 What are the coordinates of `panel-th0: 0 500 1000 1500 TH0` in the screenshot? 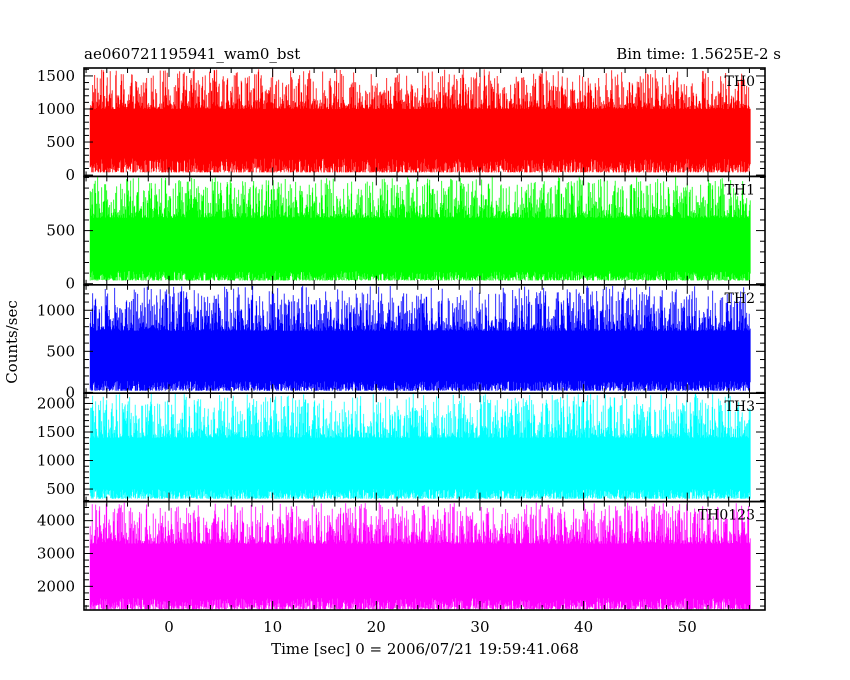 It's located at (401, 125).